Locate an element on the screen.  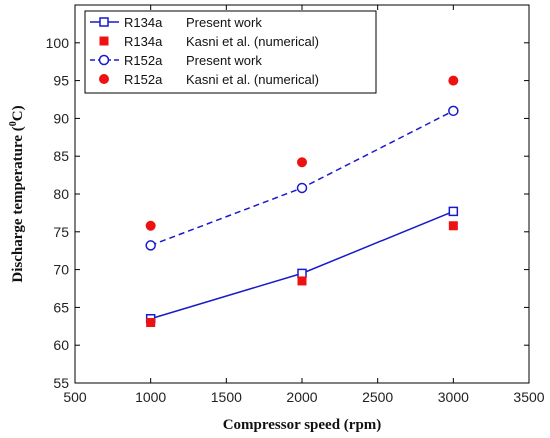
x-tick-label: 2500 is located at coordinates (377, 397).